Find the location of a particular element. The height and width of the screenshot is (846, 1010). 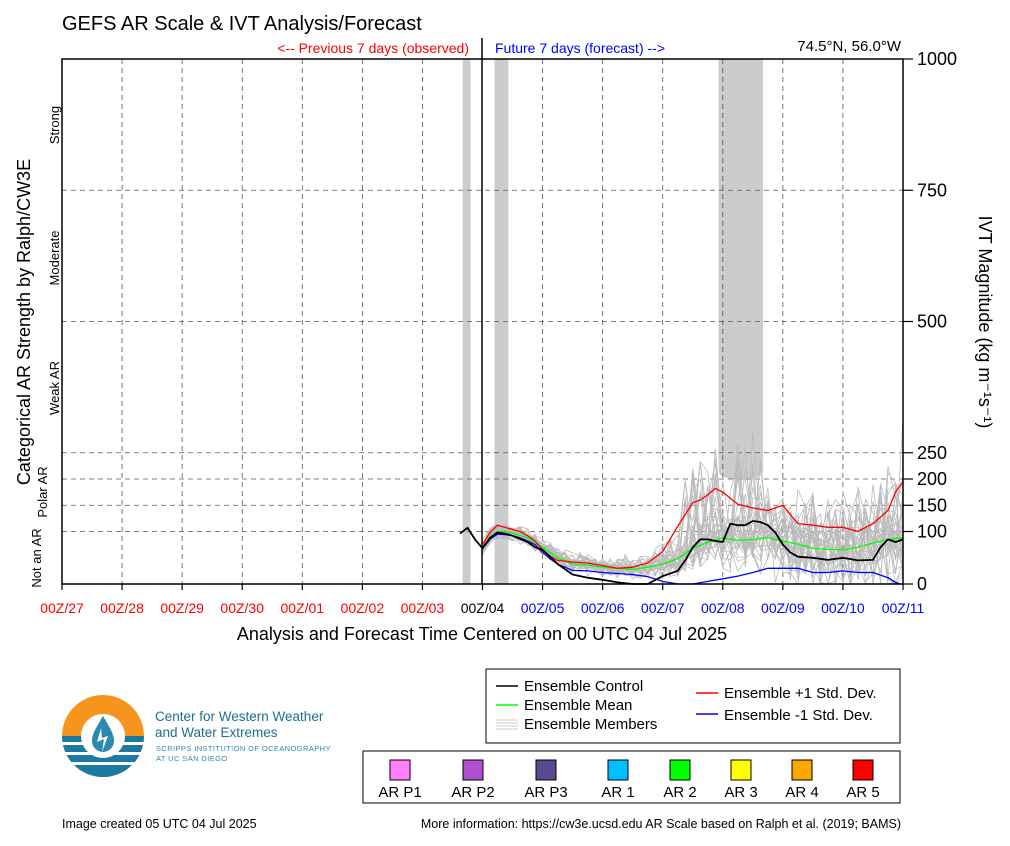

category-polar: Polar AR is located at coordinates (42, 491).